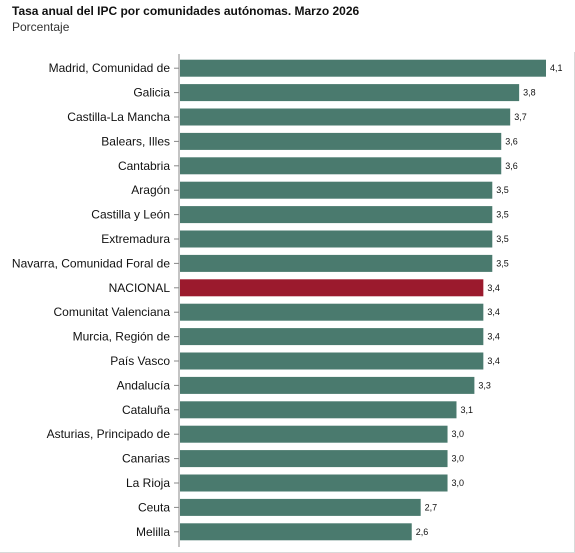  I want to click on category-label: Murcia, Región de, so click(122, 337).